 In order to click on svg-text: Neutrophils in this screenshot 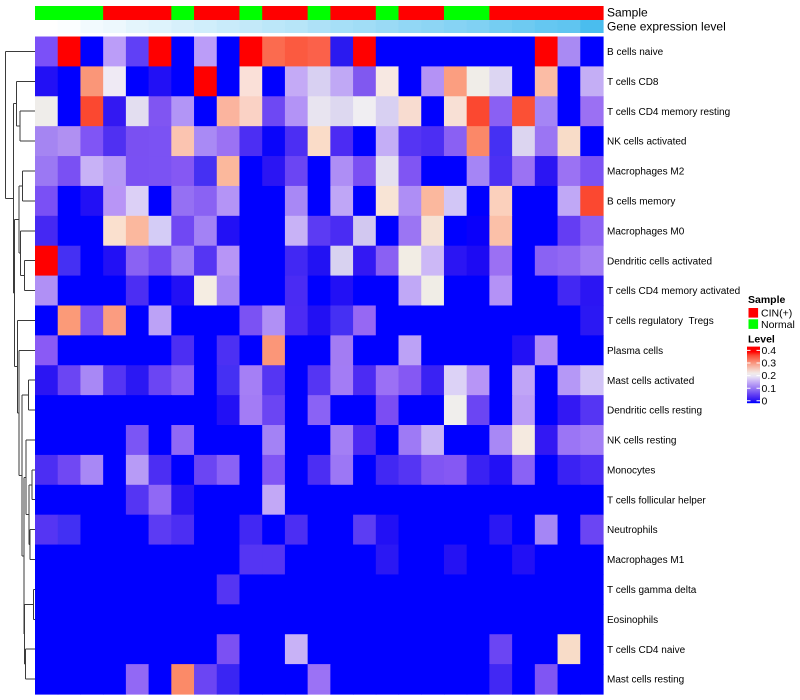, I will do `click(632, 530)`.